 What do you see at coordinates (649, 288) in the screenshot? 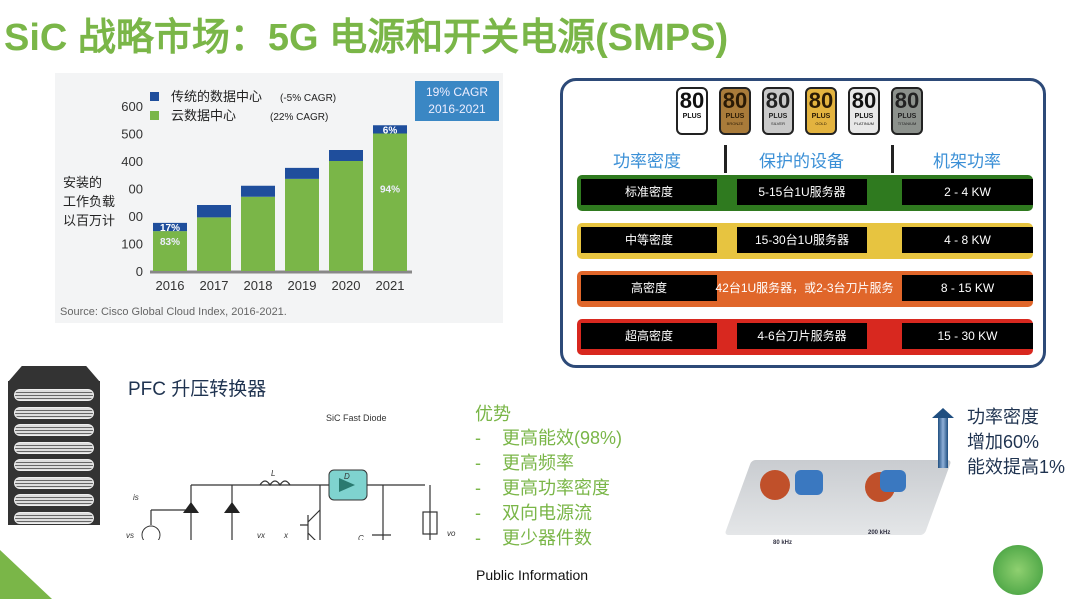
I see `density-cell: 高密度` at bounding box center [649, 288].